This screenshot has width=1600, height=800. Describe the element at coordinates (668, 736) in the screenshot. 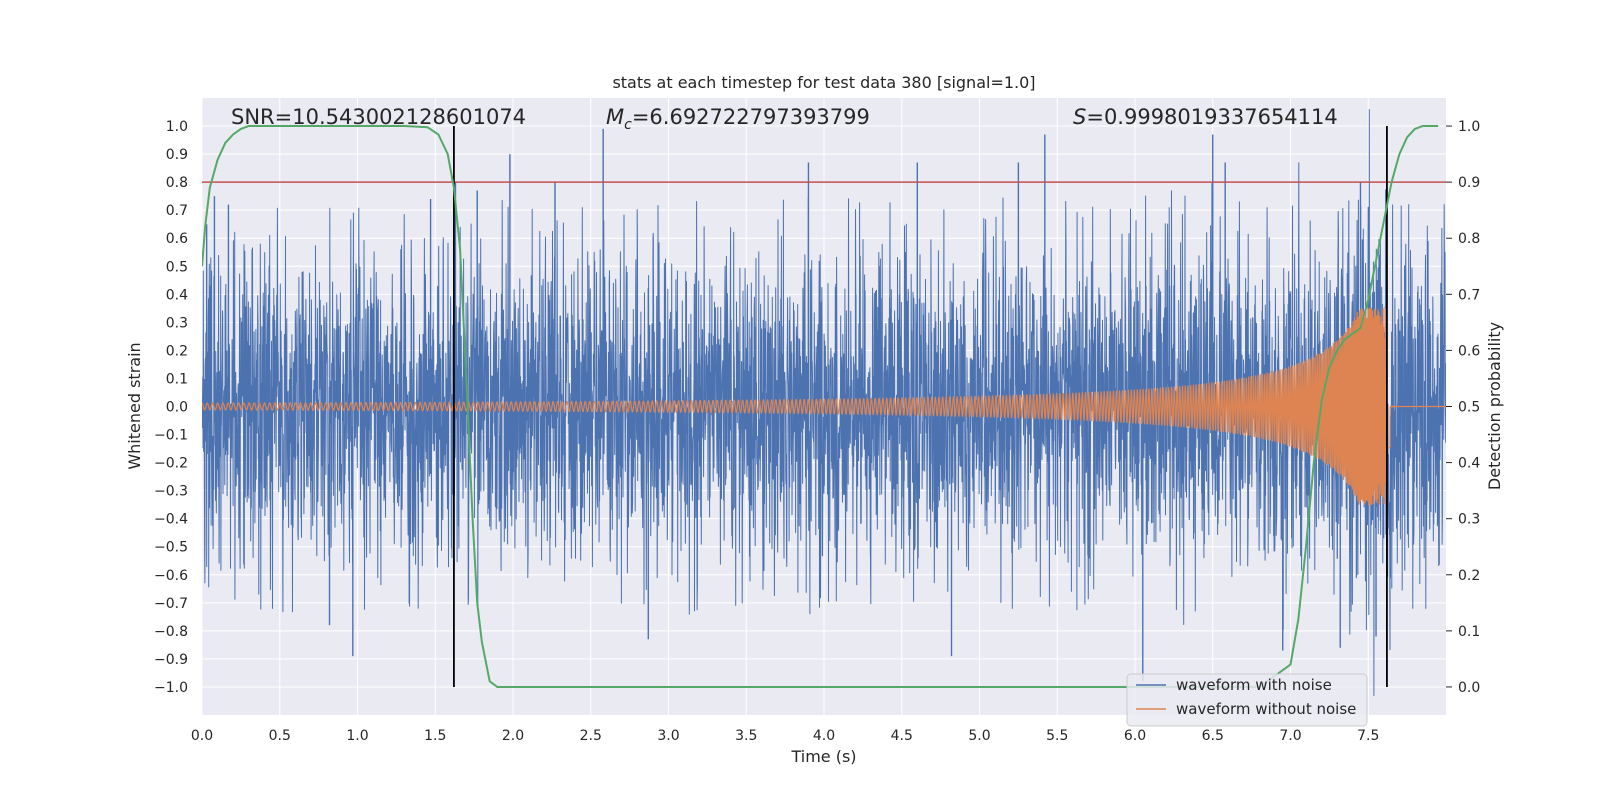

I see `x-tick-label: 3.0` at that location.